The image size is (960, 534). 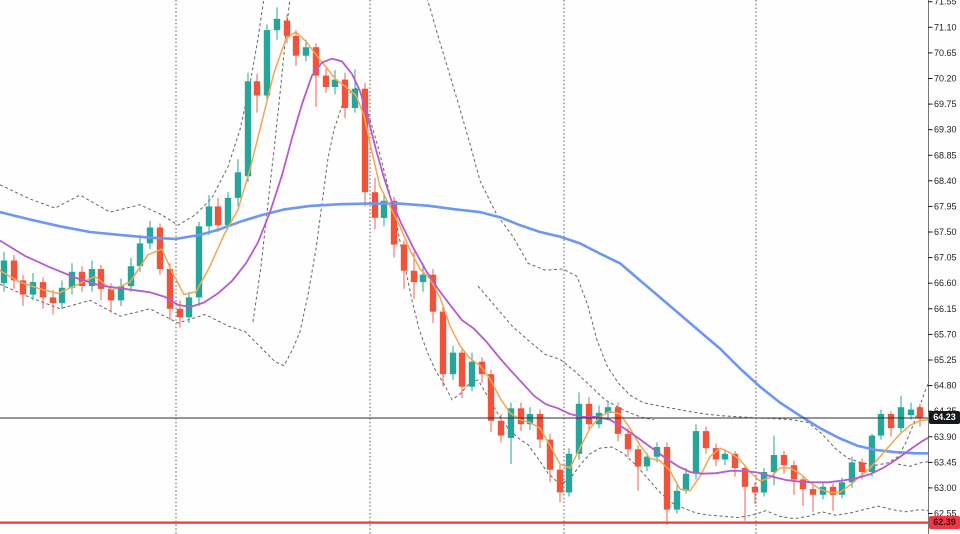 What do you see at coordinates (945, 104) in the screenshot?
I see `axis-tick-label: 69.75` at bounding box center [945, 104].